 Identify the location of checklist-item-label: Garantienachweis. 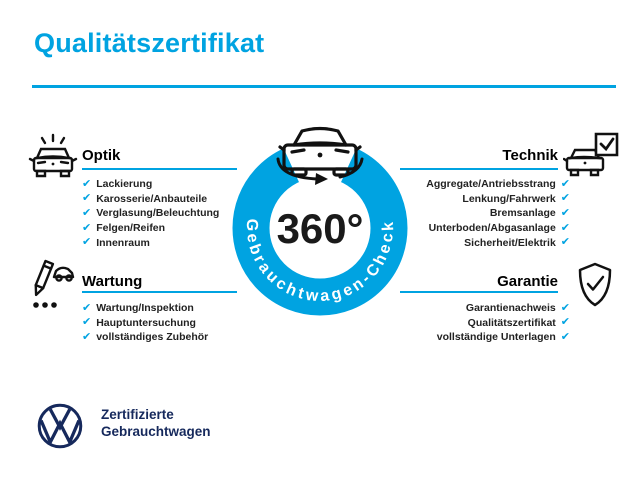
(510, 308).